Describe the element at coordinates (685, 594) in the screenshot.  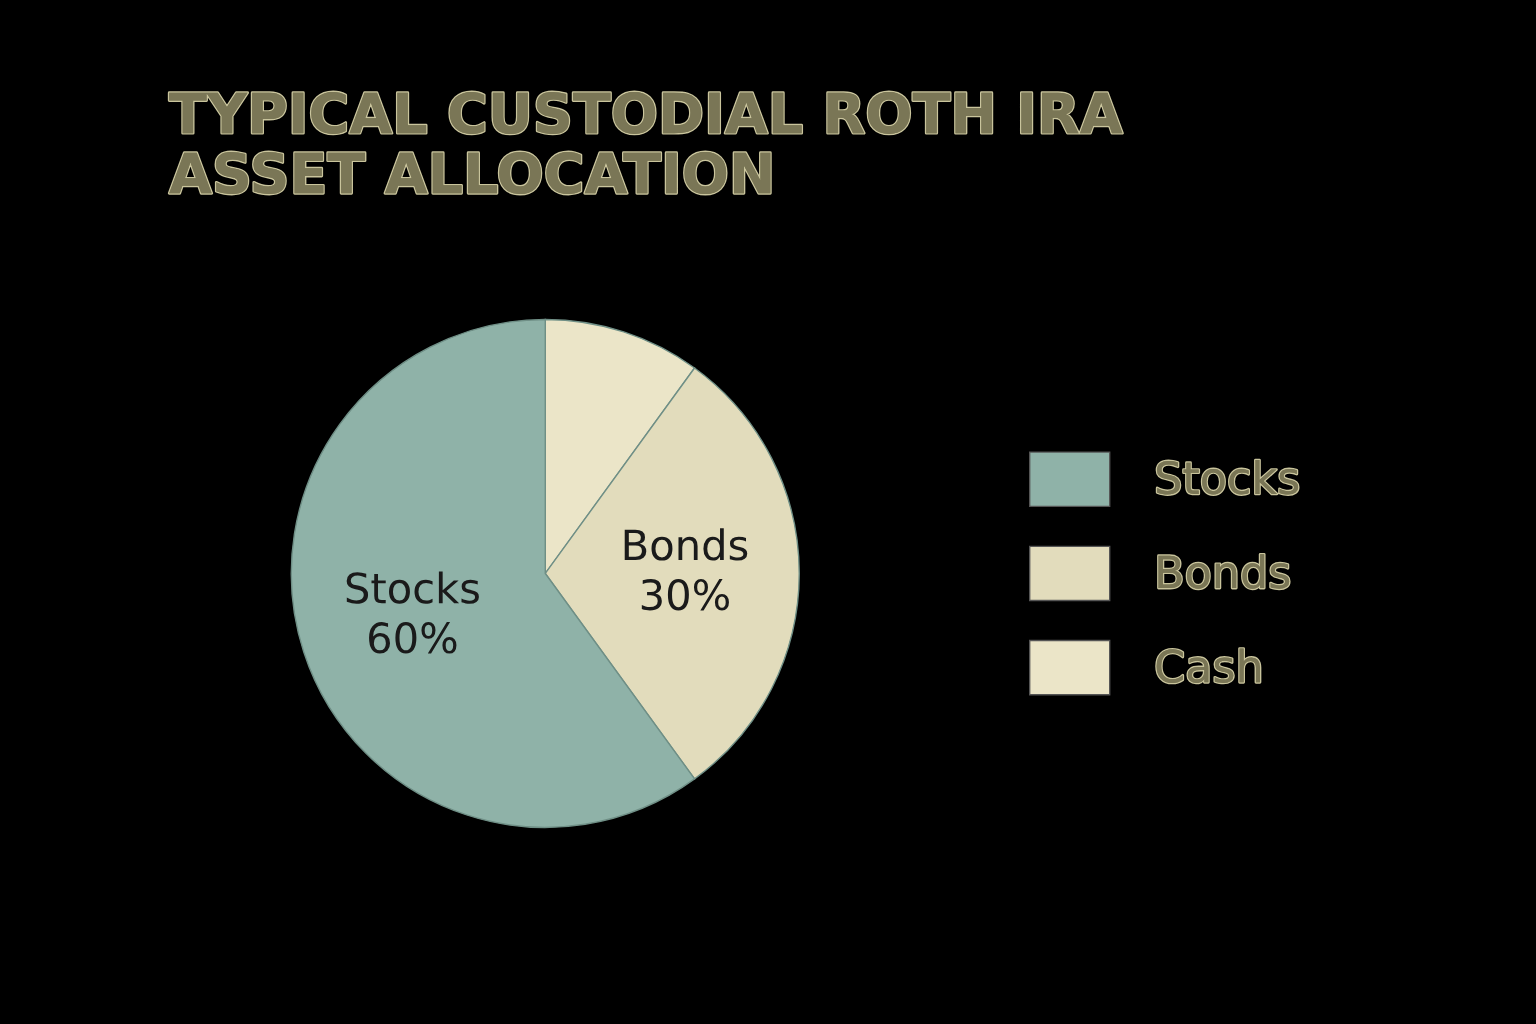
I see `data-label: 30%` at that location.